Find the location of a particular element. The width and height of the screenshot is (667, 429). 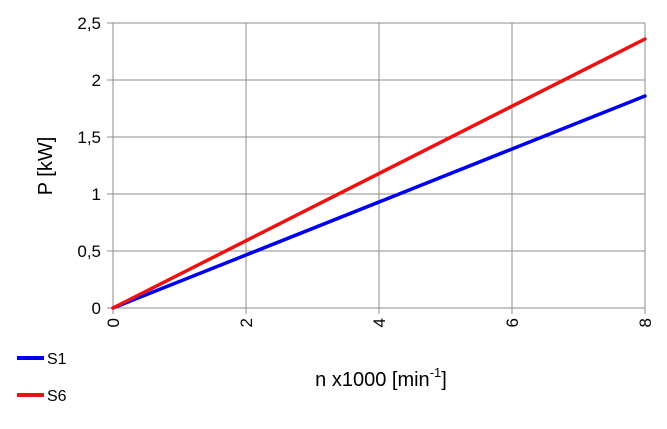

y-tick-label: 2 is located at coordinates (96, 80).